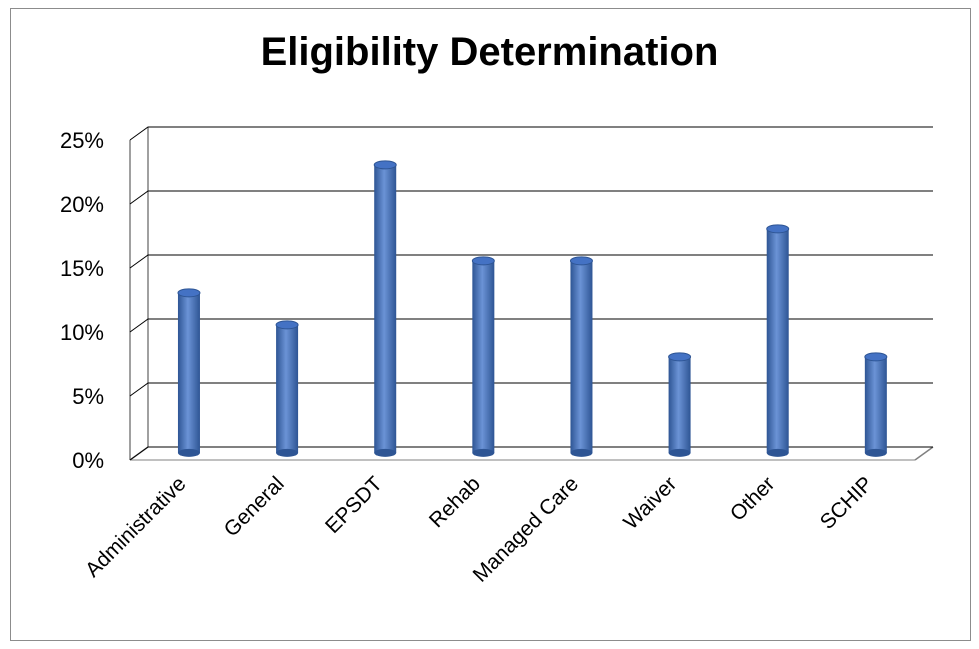 This screenshot has height=649, width=979. What do you see at coordinates (489, 52) in the screenshot?
I see `chart-title: Eligibility Determination` at bounding box center [489, 52].